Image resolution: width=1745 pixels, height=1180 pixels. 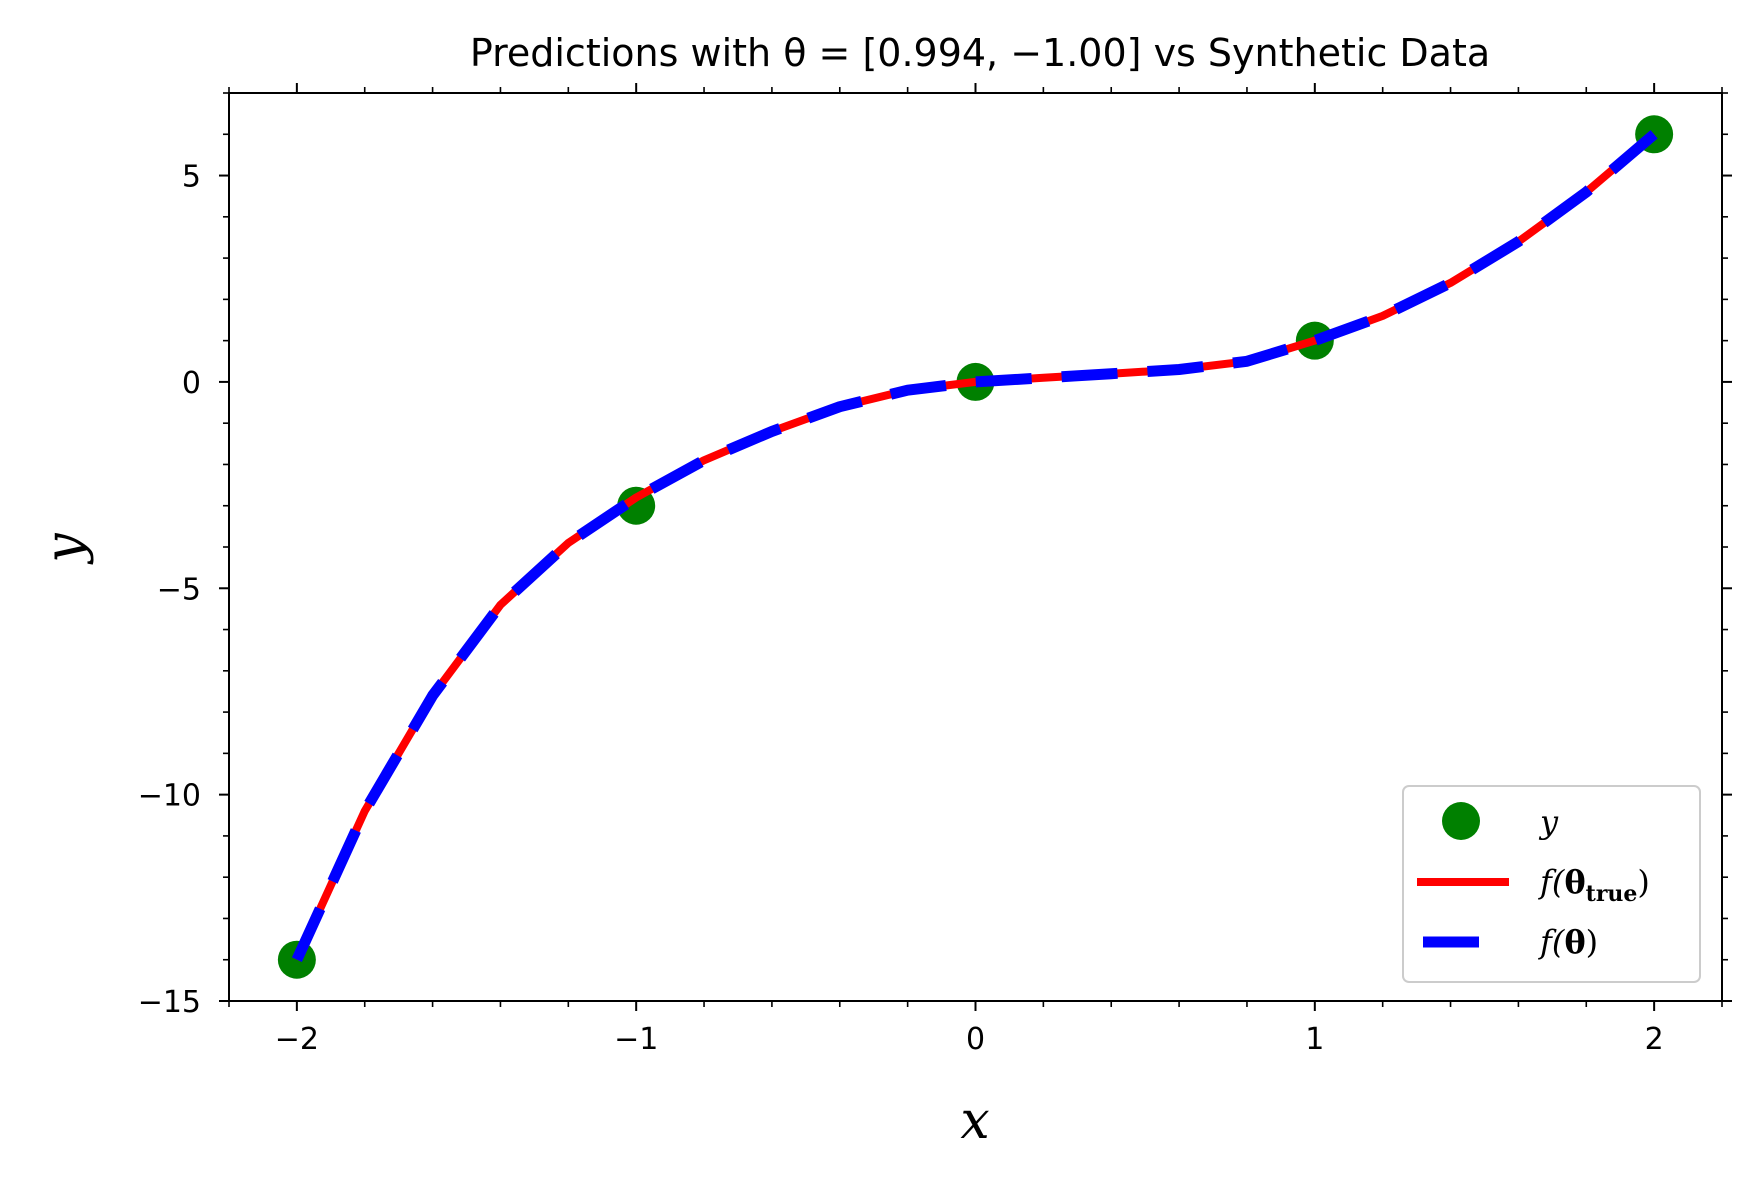 I want to click on legend-marker-y, so click(x=1461, y=821).